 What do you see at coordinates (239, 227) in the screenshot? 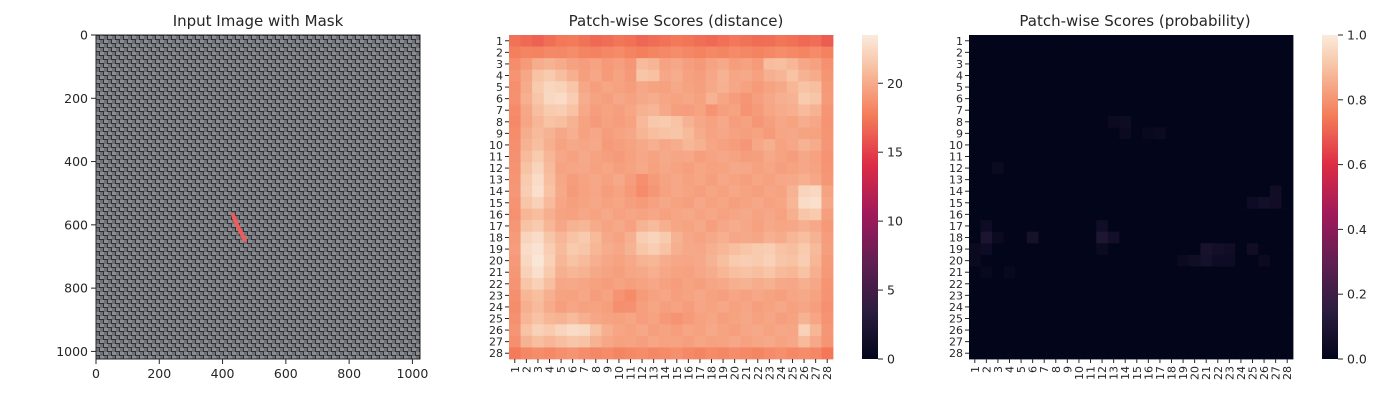
I see `mask-stroke` at bounding box center [239, 227].